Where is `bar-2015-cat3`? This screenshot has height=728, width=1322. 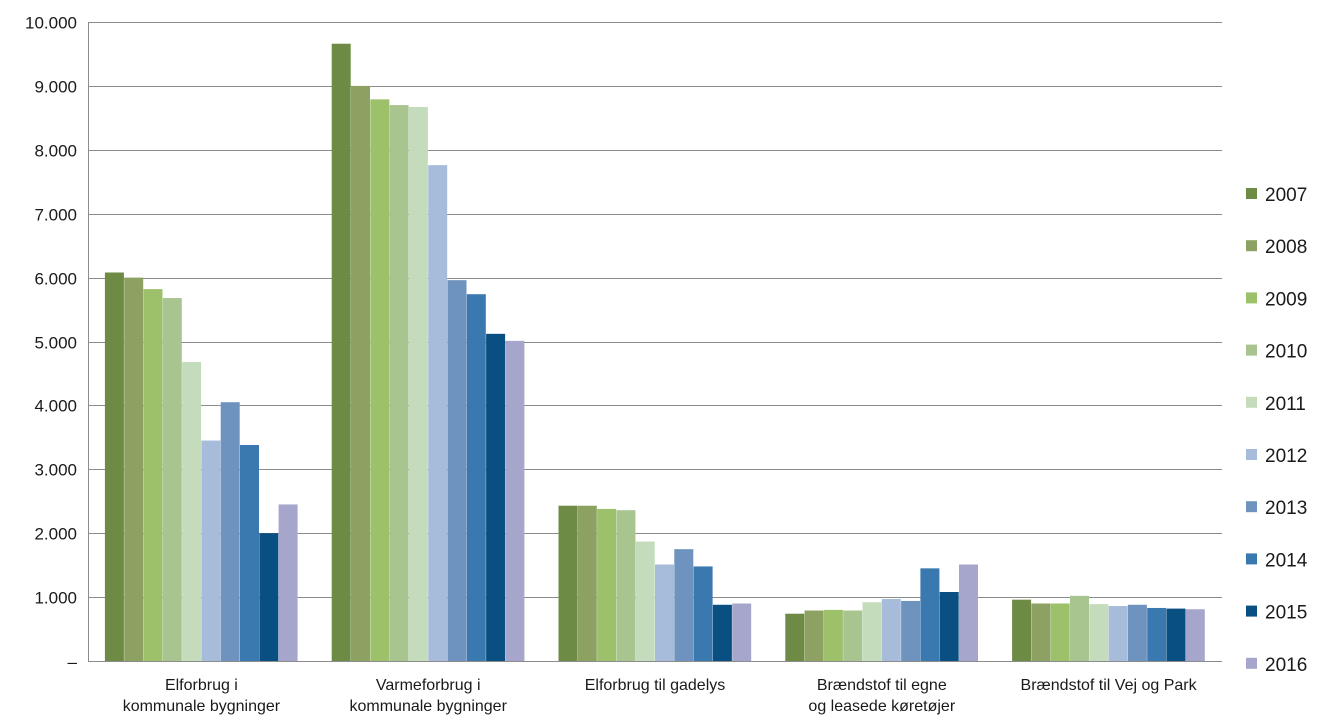
bar-2015-cat3 is located at coordinates (949, 626).